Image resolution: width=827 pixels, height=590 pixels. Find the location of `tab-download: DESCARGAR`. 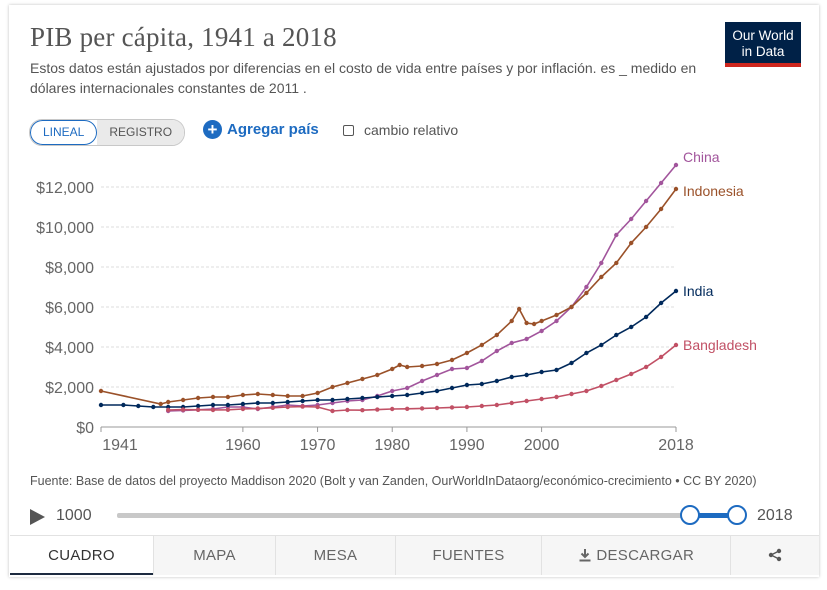

tab-download: DESCARGAR is located at coordinates (635, 555).